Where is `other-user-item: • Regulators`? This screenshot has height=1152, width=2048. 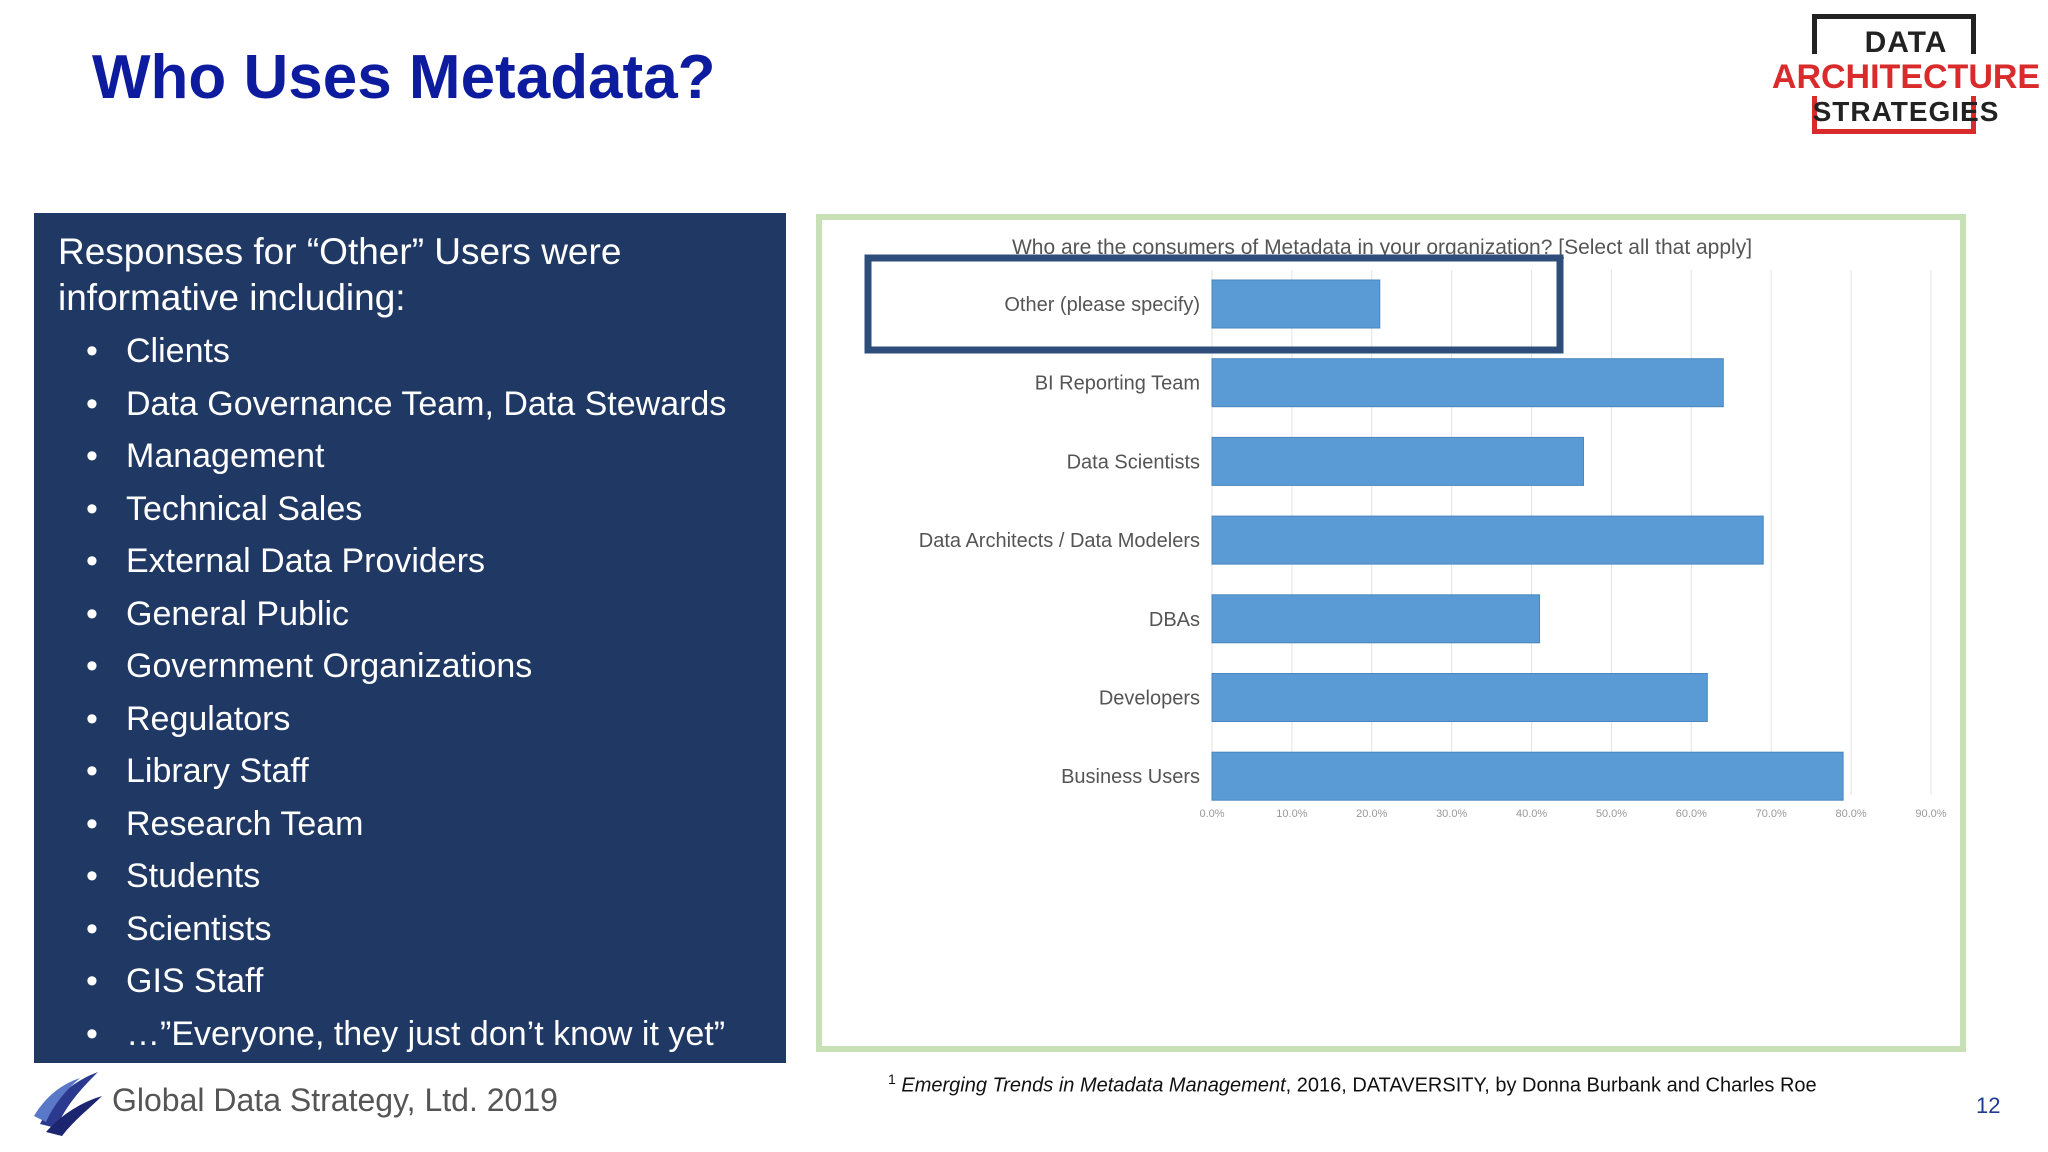 other-user-item: • Regulators is located at coordinates (412, 719).